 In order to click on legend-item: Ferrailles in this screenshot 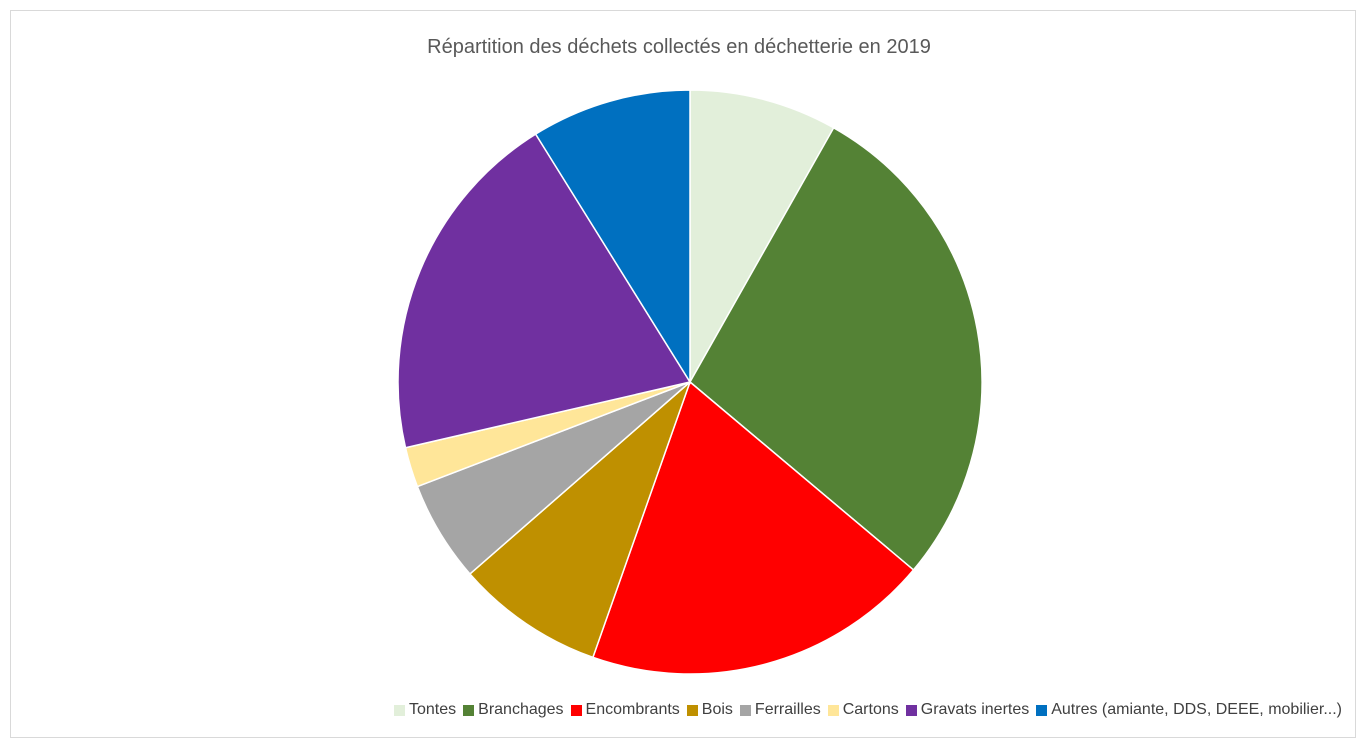, I will do `click(780, 710)`.